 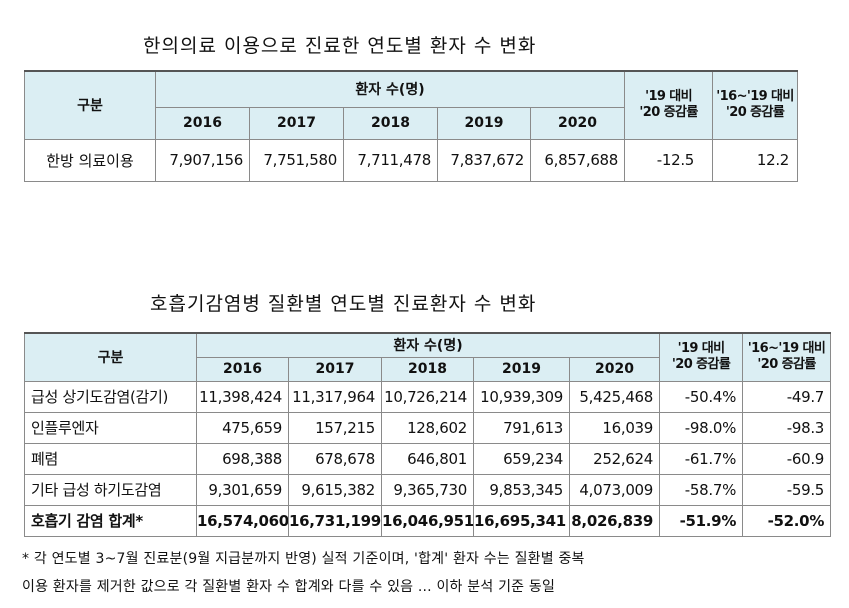 I want to click on cell-value: 157,215, so click(x=335, y=427).